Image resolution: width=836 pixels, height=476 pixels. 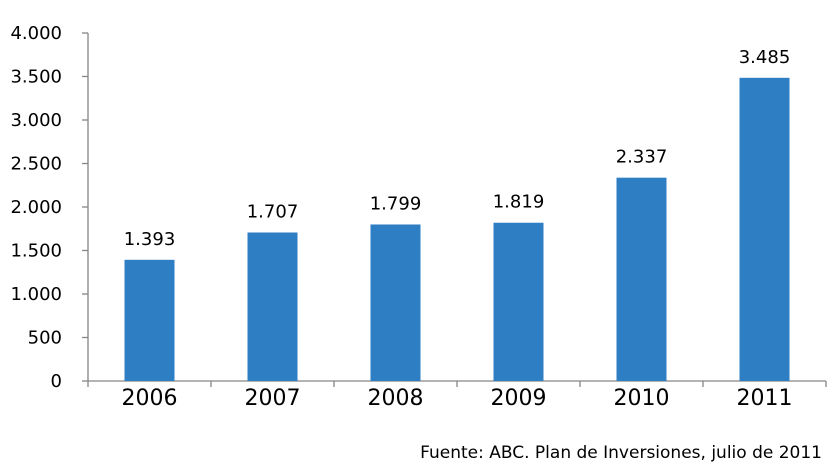 I want to click on y-tick-label: 1.500, so click(x=36, y=251).